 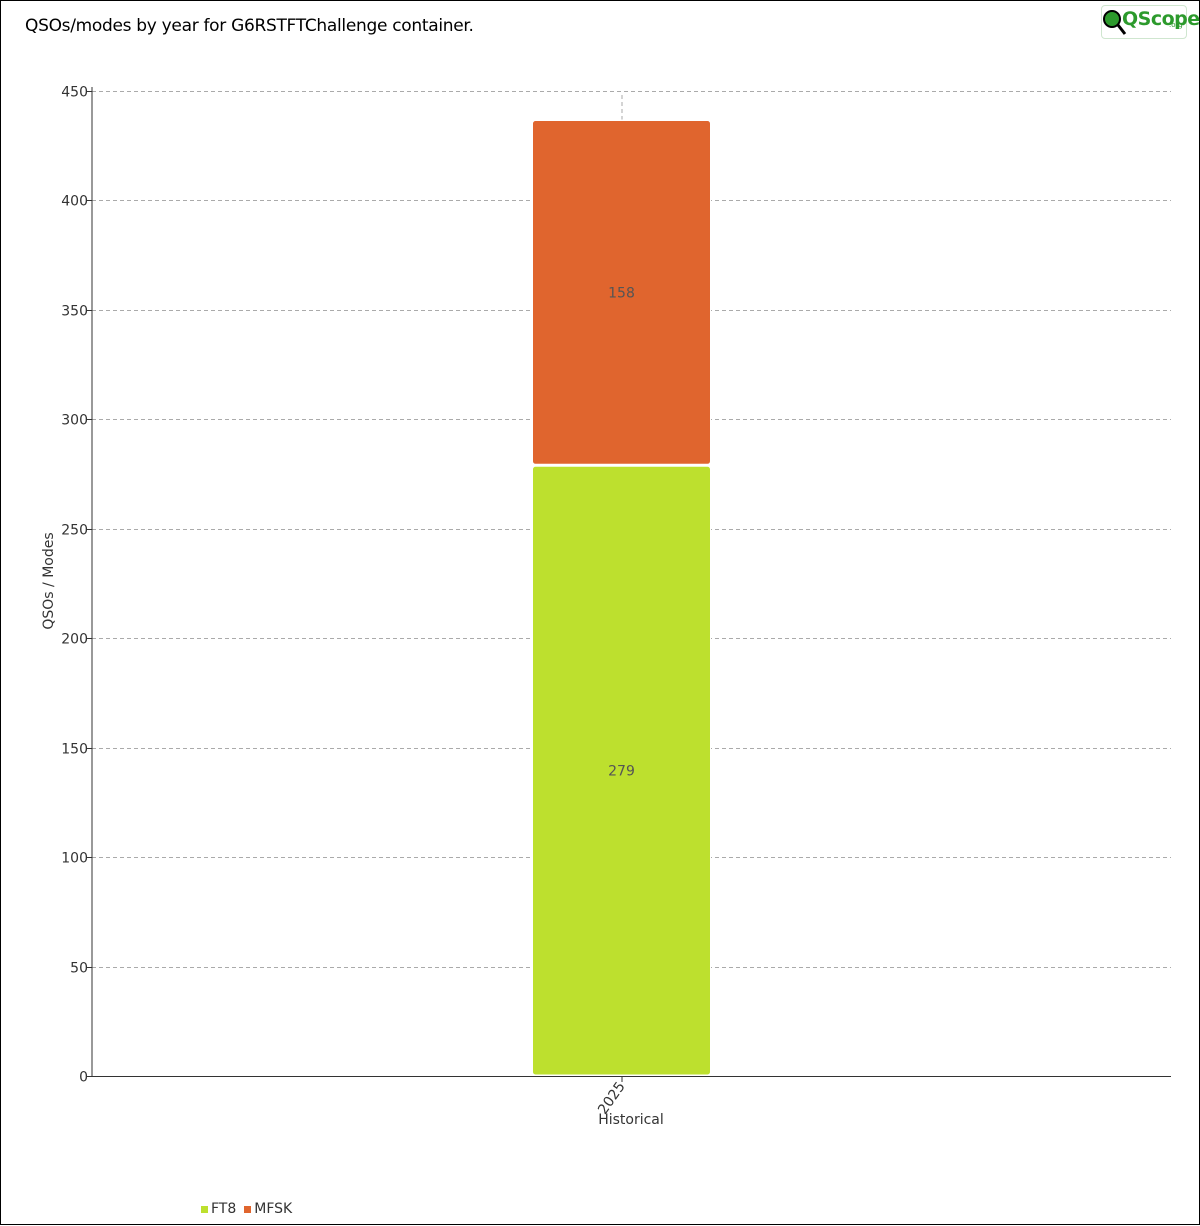 I want to click on qscope-logo: QScope .org, so click(x=1150, y=22).